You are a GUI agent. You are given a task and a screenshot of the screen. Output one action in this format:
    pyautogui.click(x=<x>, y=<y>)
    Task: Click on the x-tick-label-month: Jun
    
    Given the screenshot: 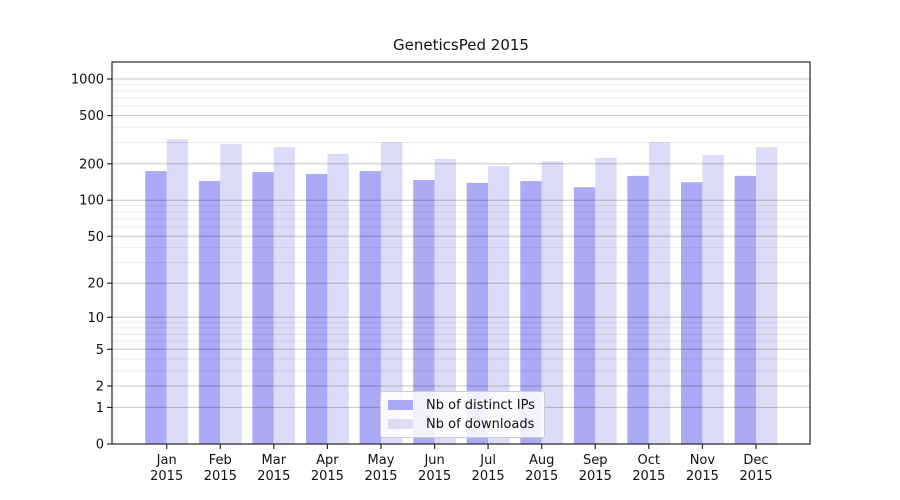 What is the action you would take?
    pyautogui.click(x=433, y=460)
    